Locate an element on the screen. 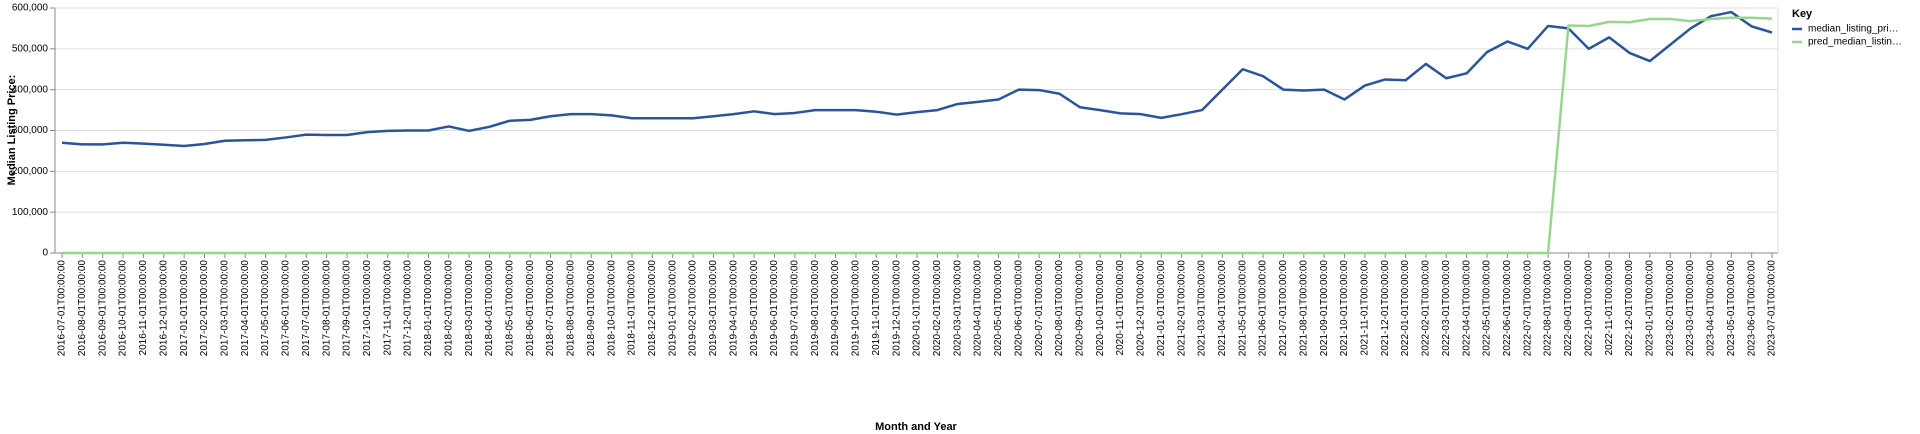 This screenshot has width=1920, height=434. x-tick-label: 2018-09-01T00:00:00 is located at coordinates (591, 308).